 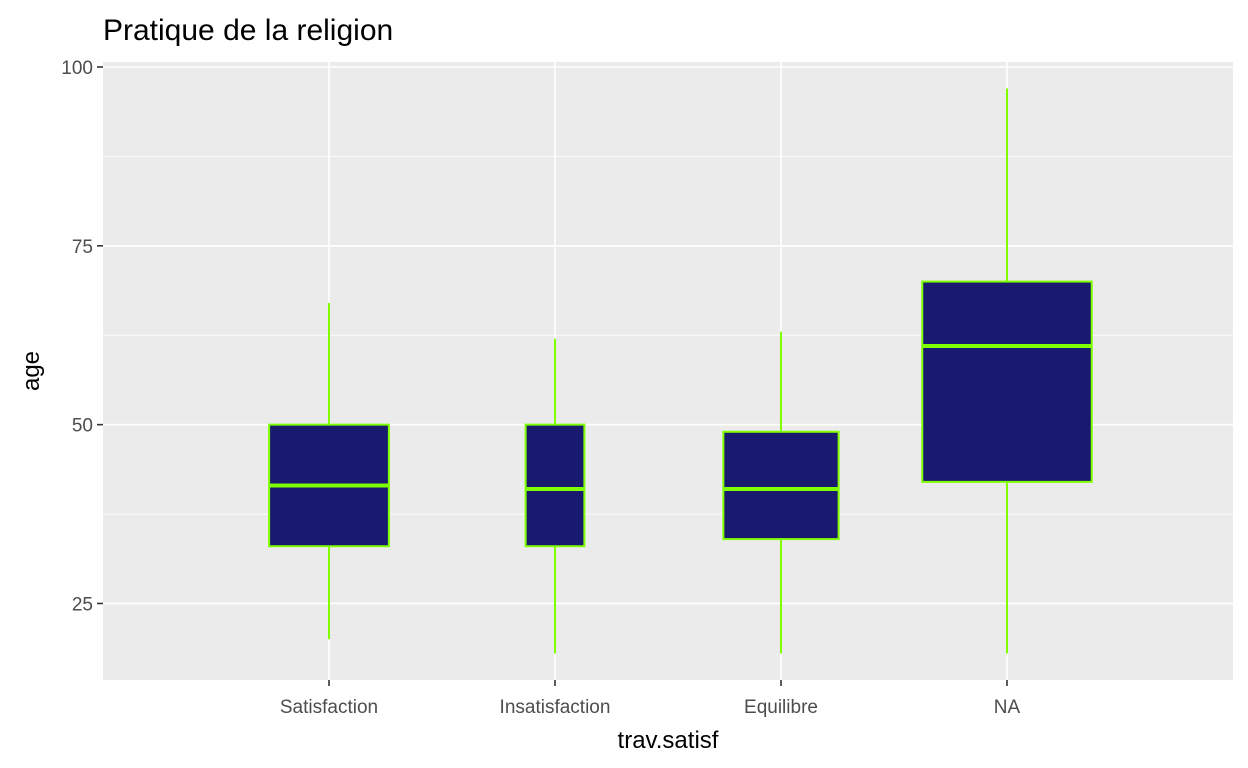 What do you see at coordinates (82, 426) in the screenshot?
I see `y-tick-label: 50` at bounding box center [82, 426].